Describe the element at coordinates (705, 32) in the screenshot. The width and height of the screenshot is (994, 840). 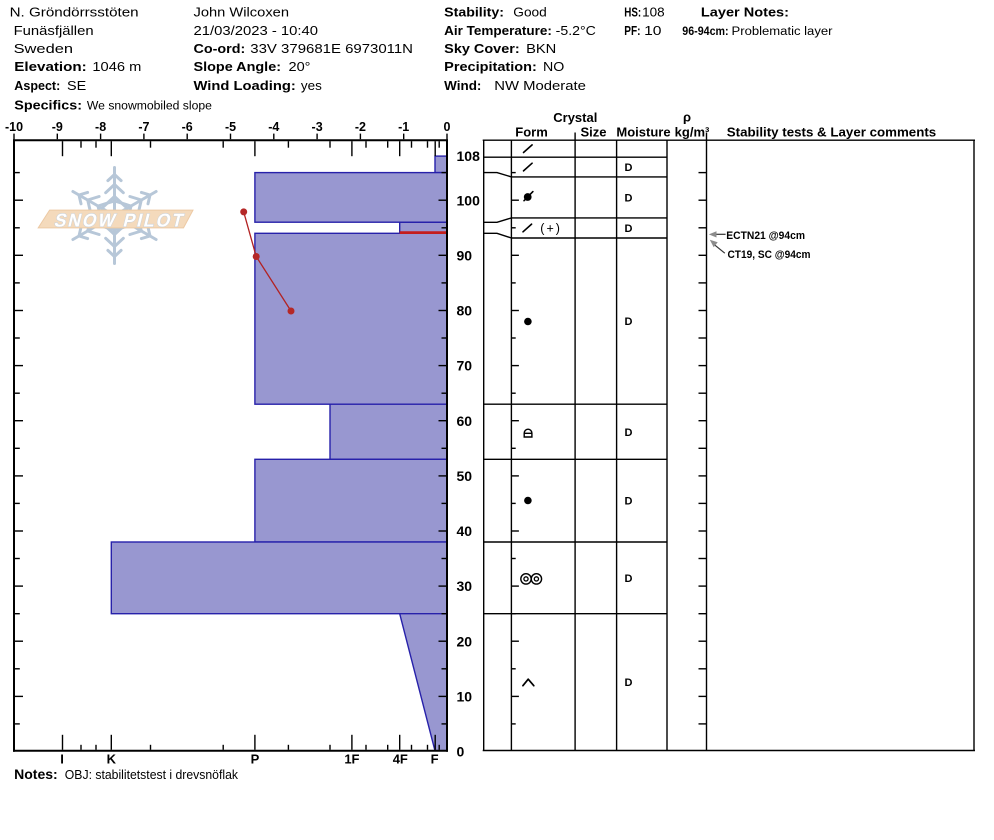
I see `svg-text: 96-94cm:` at that location.